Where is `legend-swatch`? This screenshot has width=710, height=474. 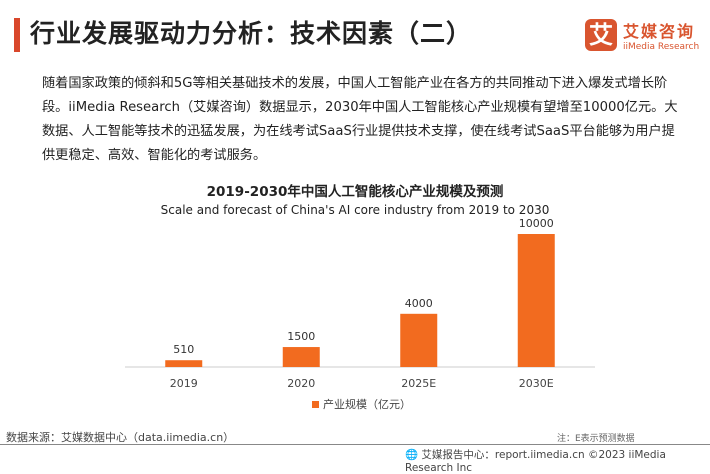
legend-swatch is located at coordinates (315, 404).